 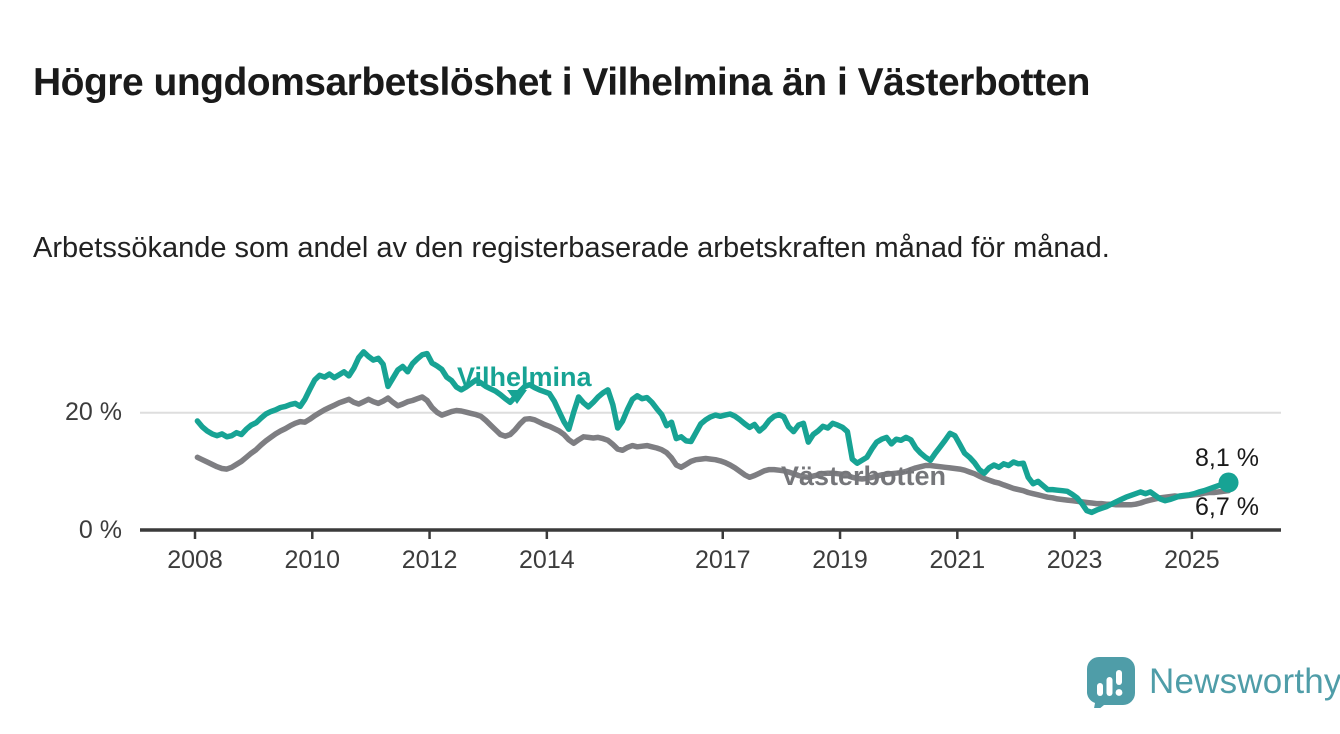 What do you see at coordinates (195, 560) in the screenshot?
I see `x-axis-tick-label-2008: 2008` at bounding box center [195, 560].